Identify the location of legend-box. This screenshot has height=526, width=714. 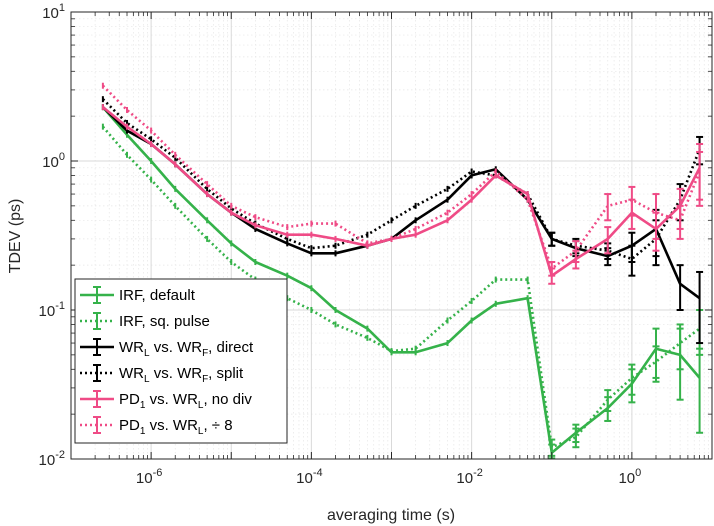
(181, 361).